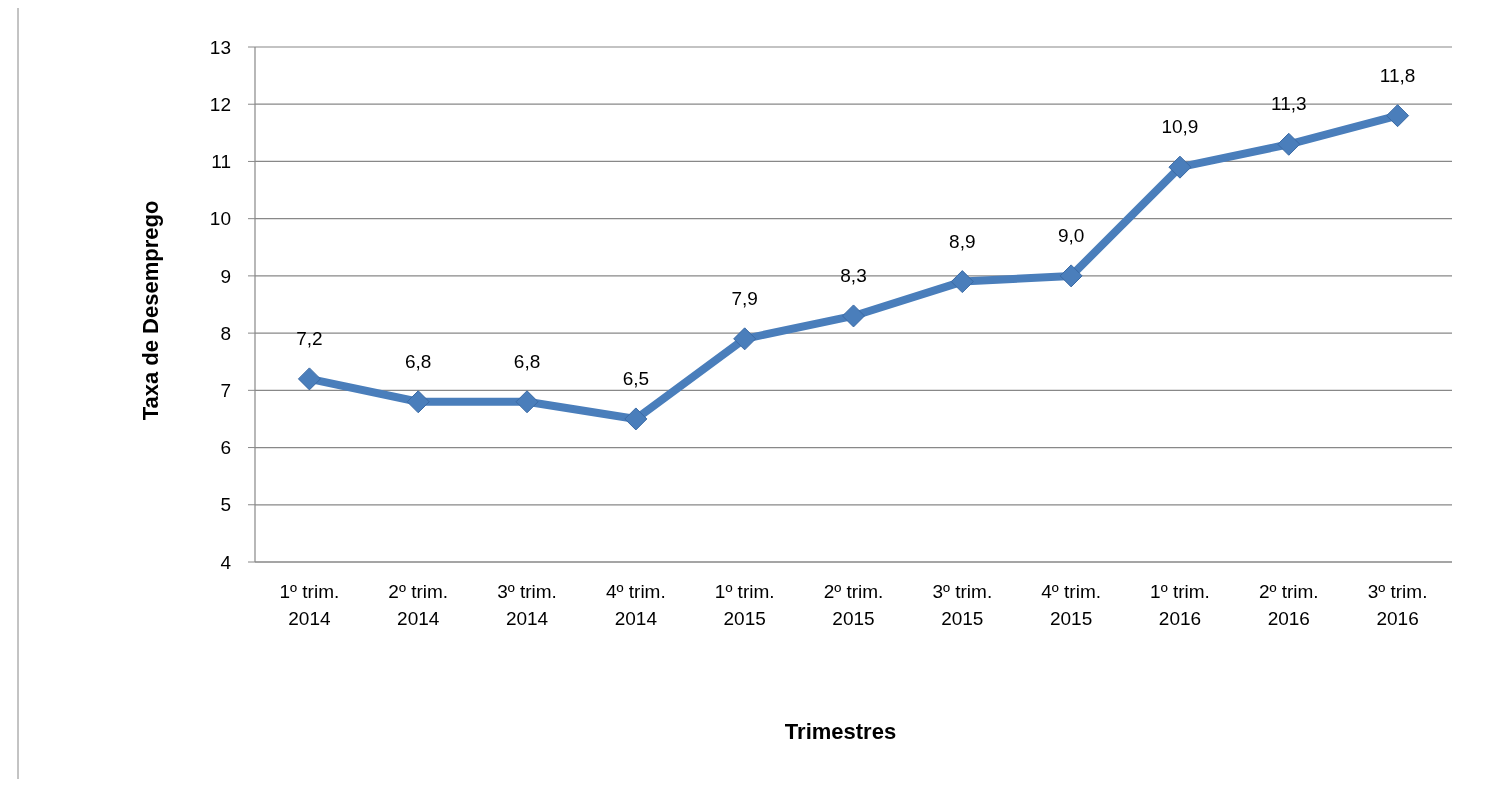 This screenshot has height=787, width=1488. I want to click on x-tick-label: 1º trim. 2014, so click(309, 605).